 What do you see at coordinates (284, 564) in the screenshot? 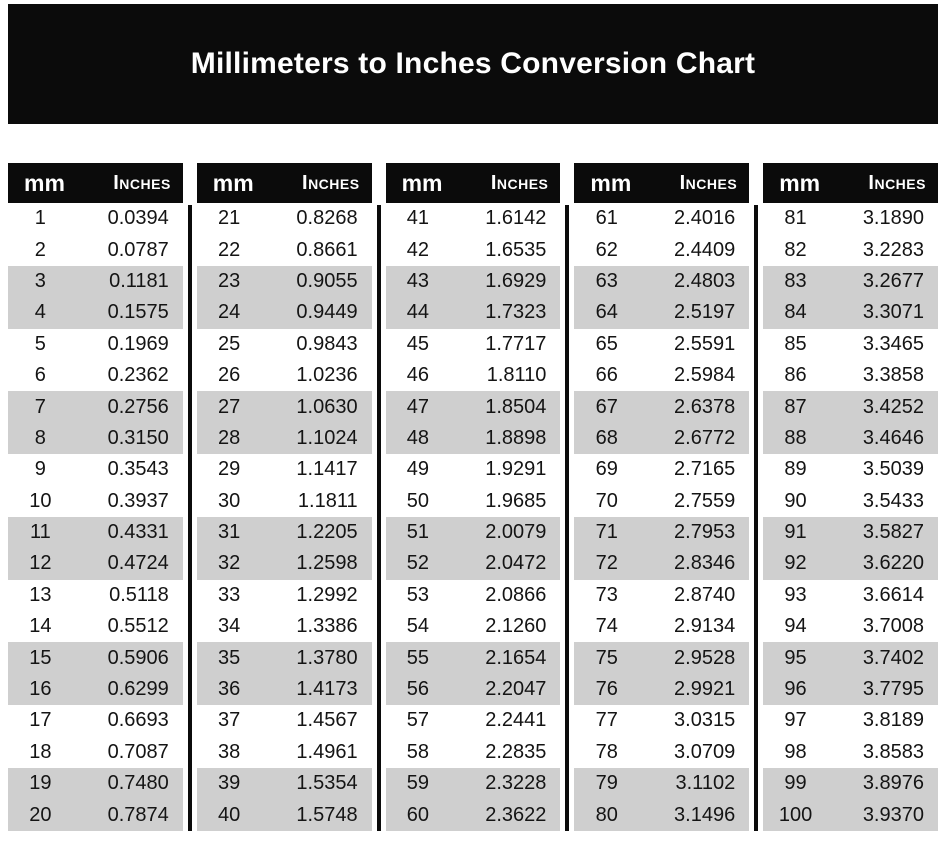
I see `table-row: 32 1.2598` at bounding box center [284, 564].